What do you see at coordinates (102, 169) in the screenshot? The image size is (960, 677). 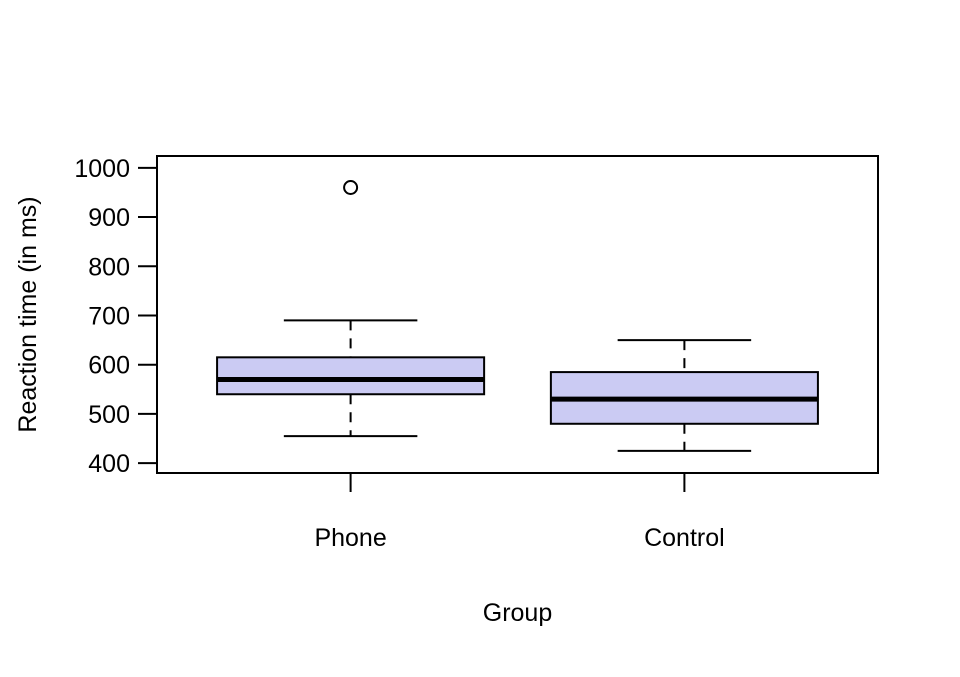 I see `y-tick-label: 1000` at bounding box center [102, 169].